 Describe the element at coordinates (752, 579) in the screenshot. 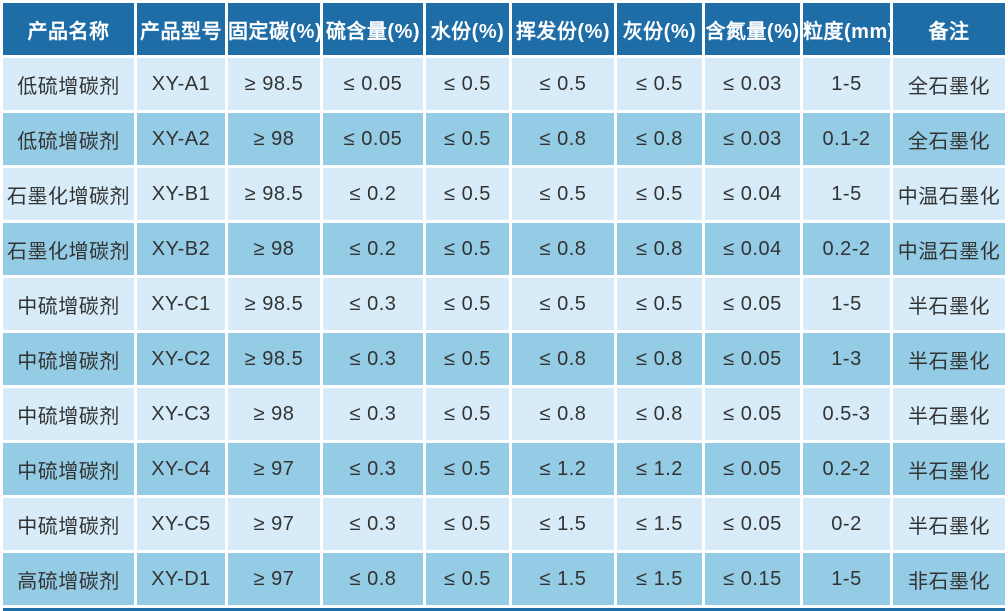

I see `nitrogen-cell: ≤ 0.15` at that location.